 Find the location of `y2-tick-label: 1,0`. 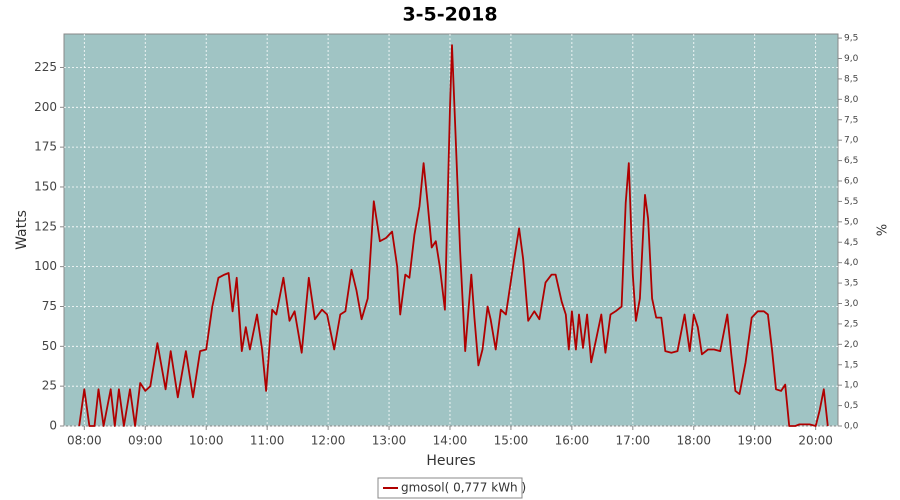

y2-tick-label: 1,0 is located at coordinates (851, 386).